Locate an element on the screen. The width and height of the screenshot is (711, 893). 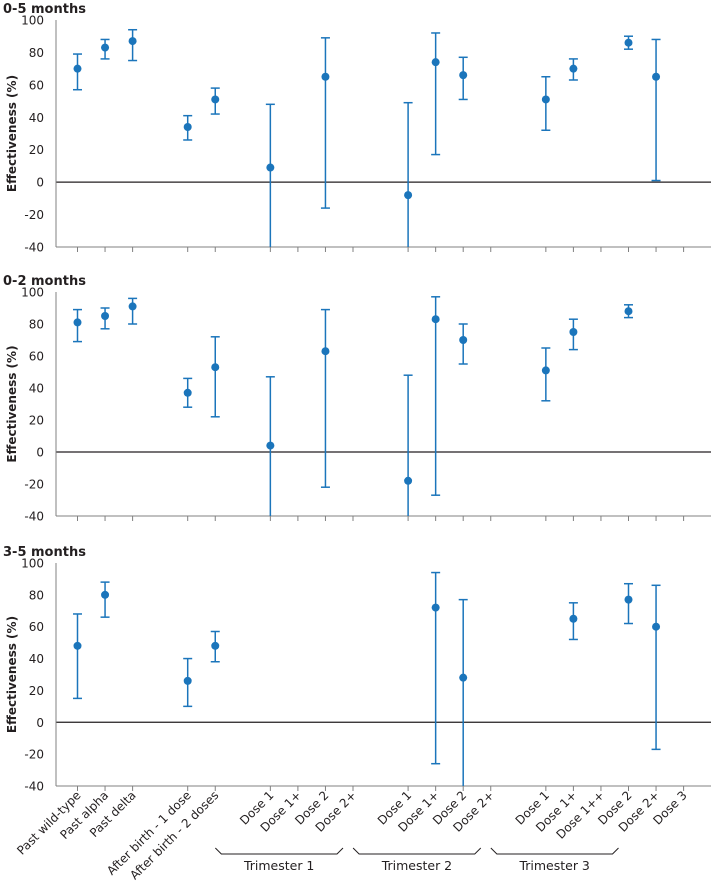
group-label: Trimester 3 is located at coordinates (553, 865).